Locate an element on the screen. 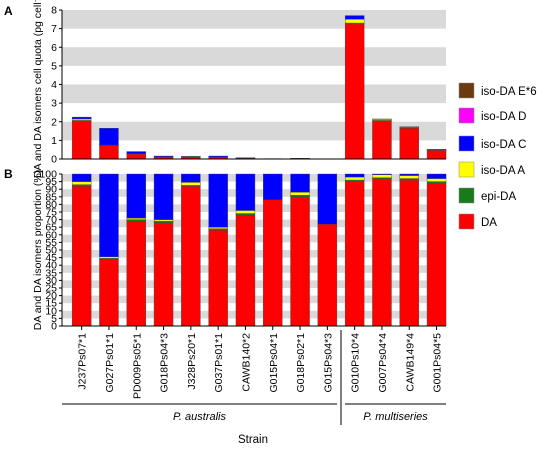  legend-label: iso-DA E*6 is located at coordinates (509, 92).